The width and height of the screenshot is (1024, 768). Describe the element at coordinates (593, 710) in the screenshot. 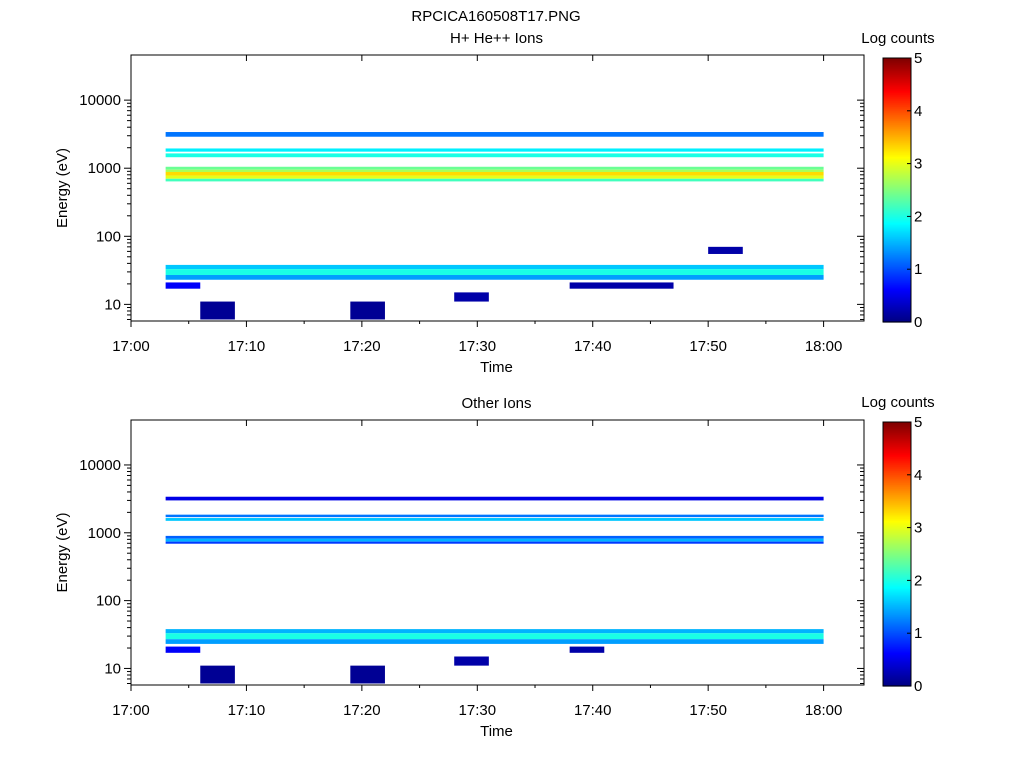

I see `x-tick-label: 17:40` at that location.